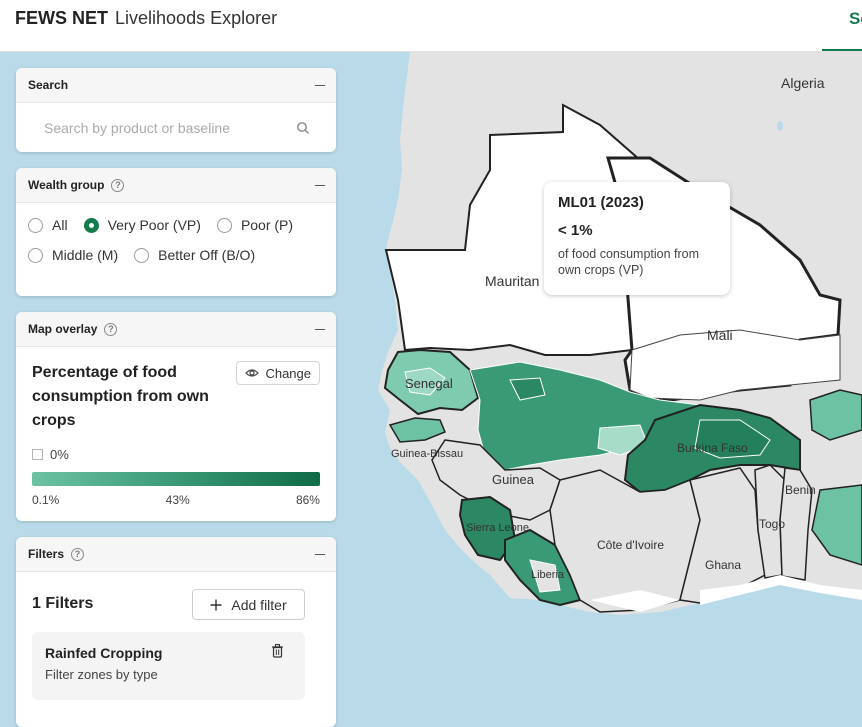  What do you see at coordinates (176, 185) in the screenshot?
I see `wealth-group-header: Wealth group ?` at bounding box center [176, 185].